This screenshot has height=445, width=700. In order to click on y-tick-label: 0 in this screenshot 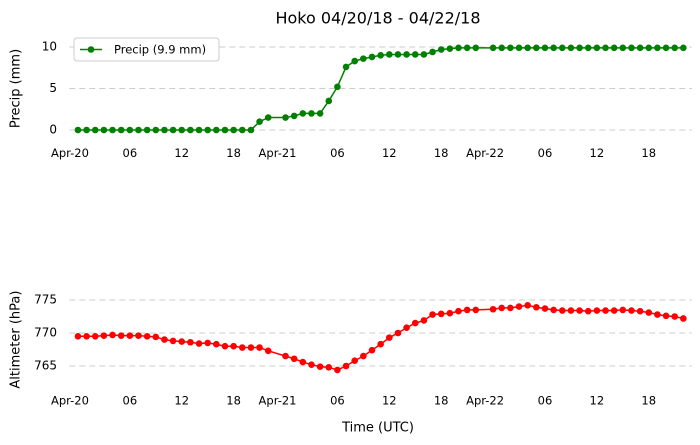, I will do `click(53, 130)`.